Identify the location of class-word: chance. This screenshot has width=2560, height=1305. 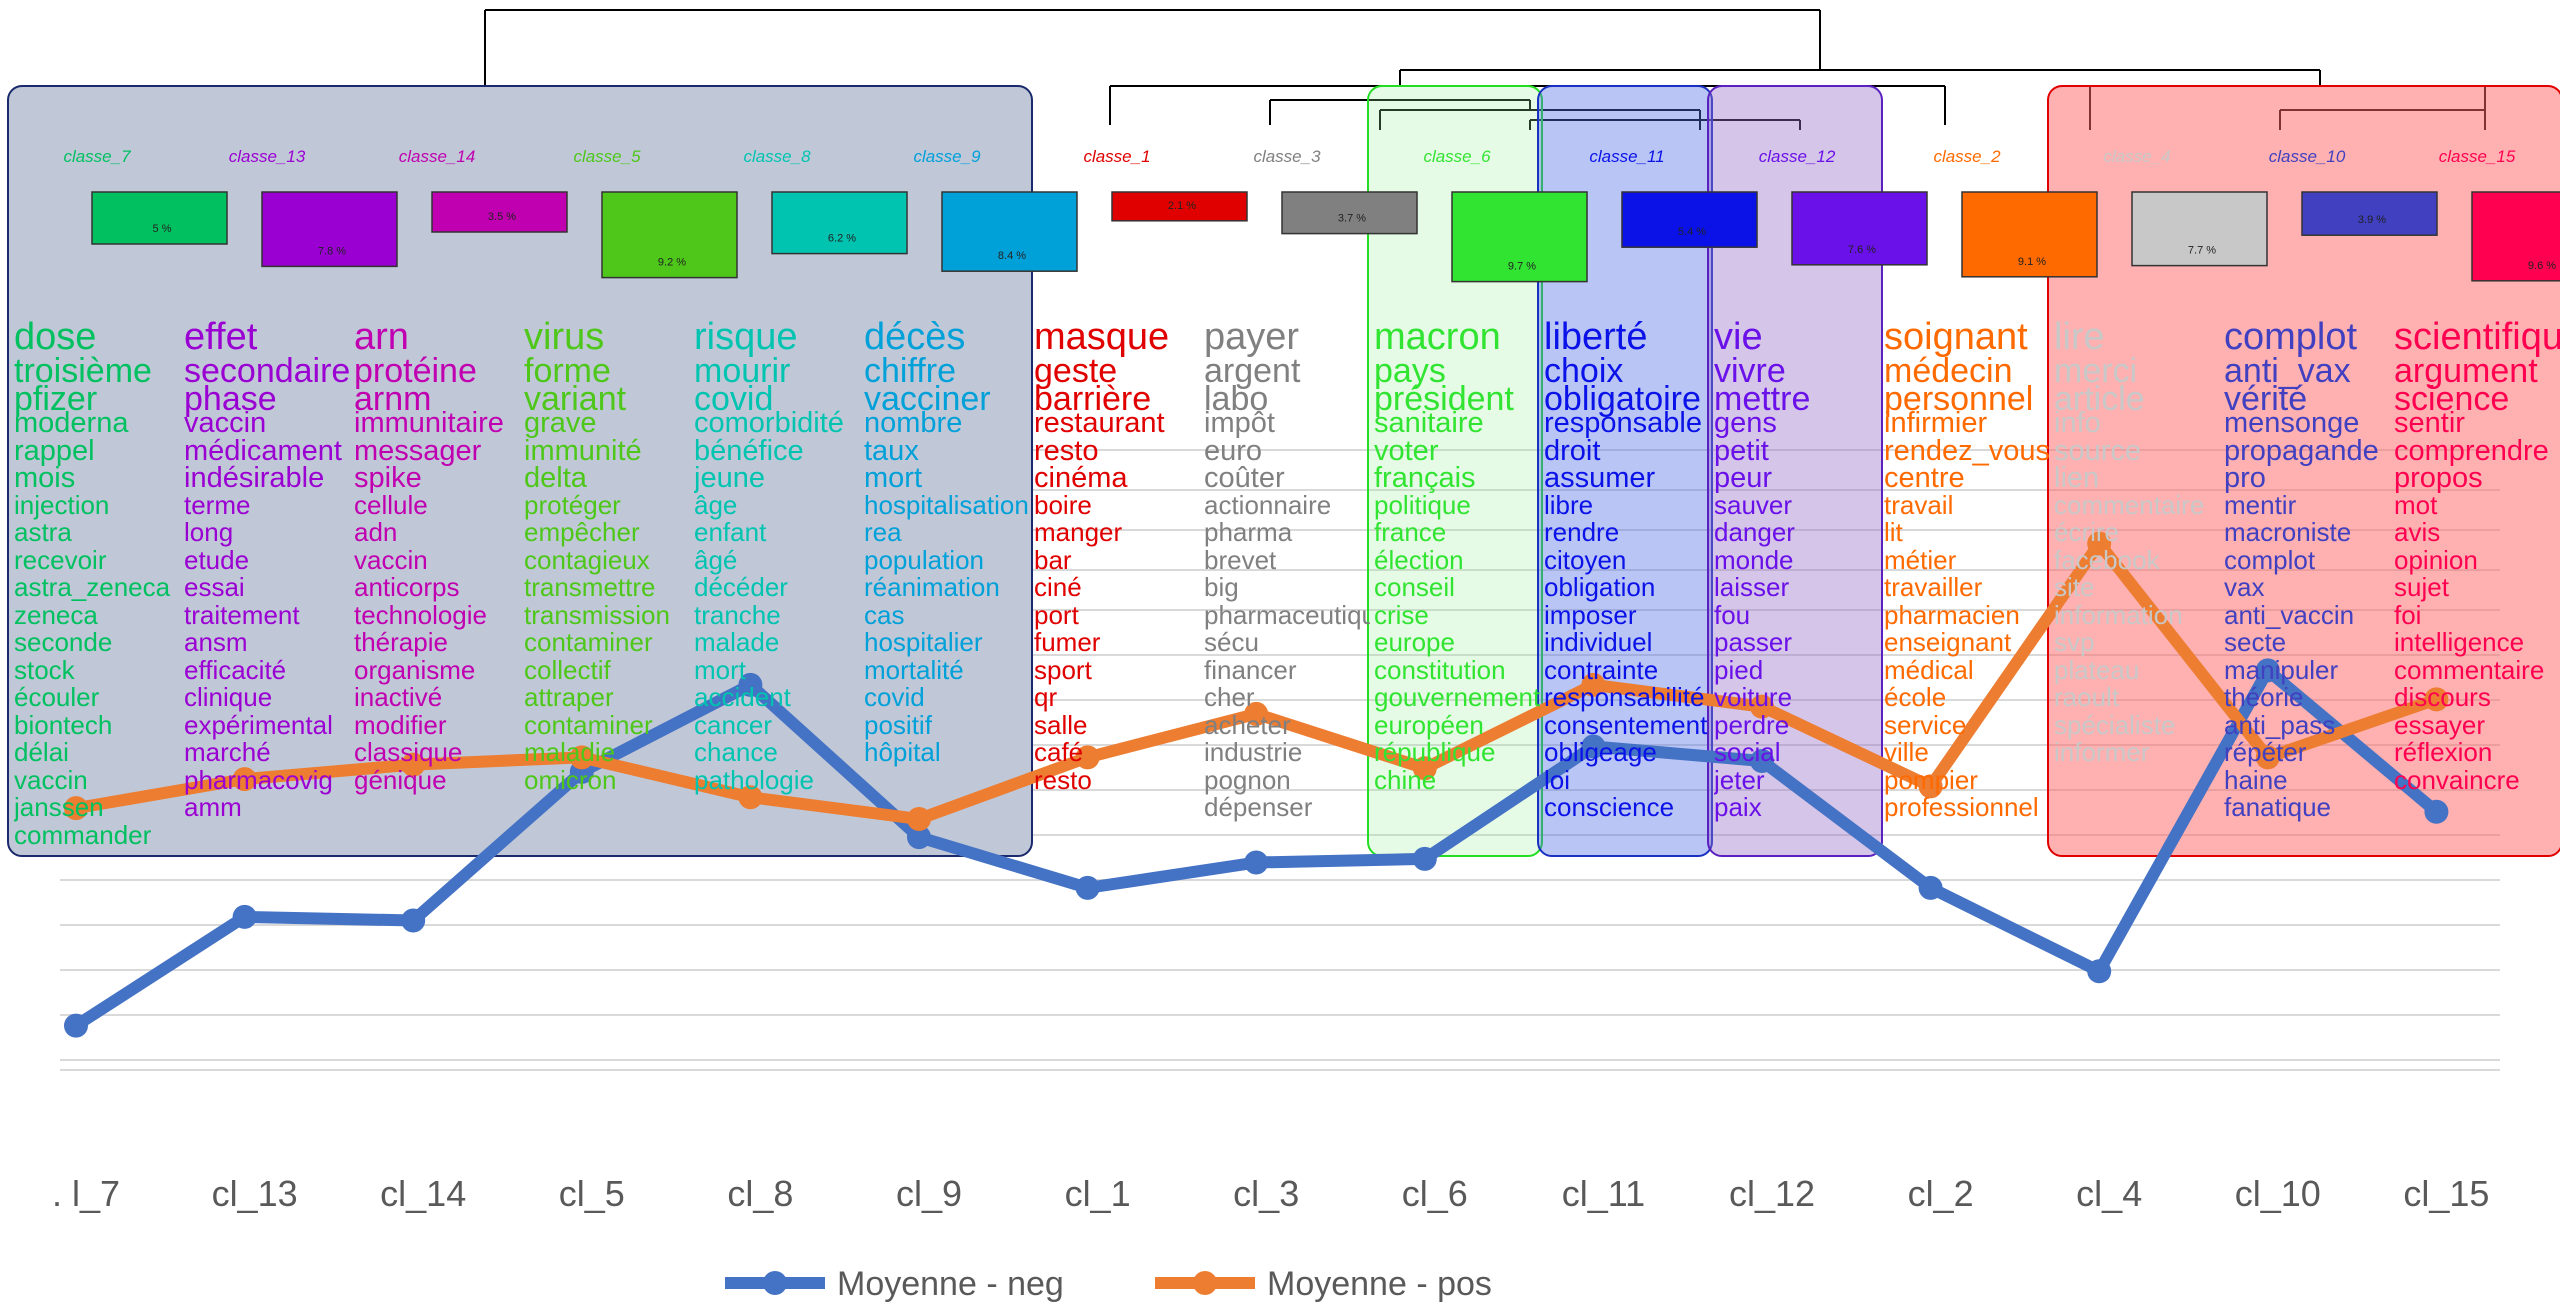
(736, 752).